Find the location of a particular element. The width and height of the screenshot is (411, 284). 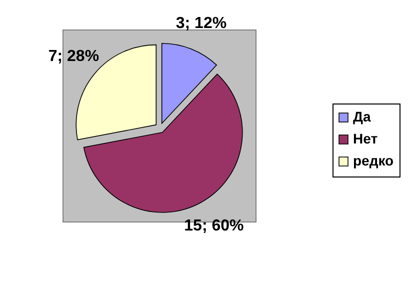

data-label: 15; 60% is located at coordinates (214, 225).